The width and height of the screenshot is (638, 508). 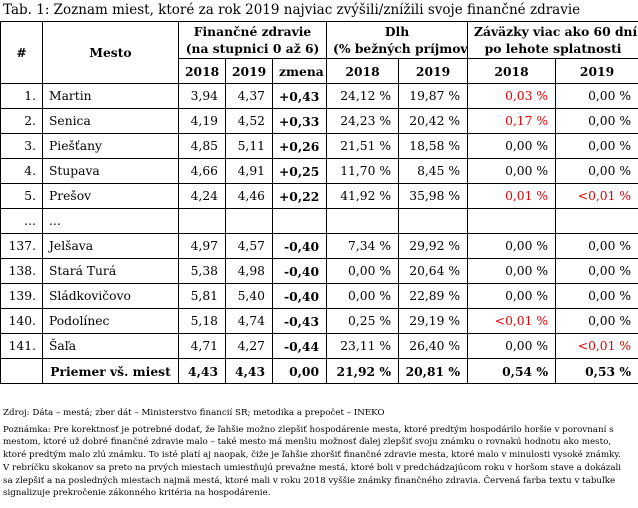 What do you see at coordinates (363, 371) in the screenshot?
I see `average-debt-2018: 21,92 %` at bounding box center [363, 371].